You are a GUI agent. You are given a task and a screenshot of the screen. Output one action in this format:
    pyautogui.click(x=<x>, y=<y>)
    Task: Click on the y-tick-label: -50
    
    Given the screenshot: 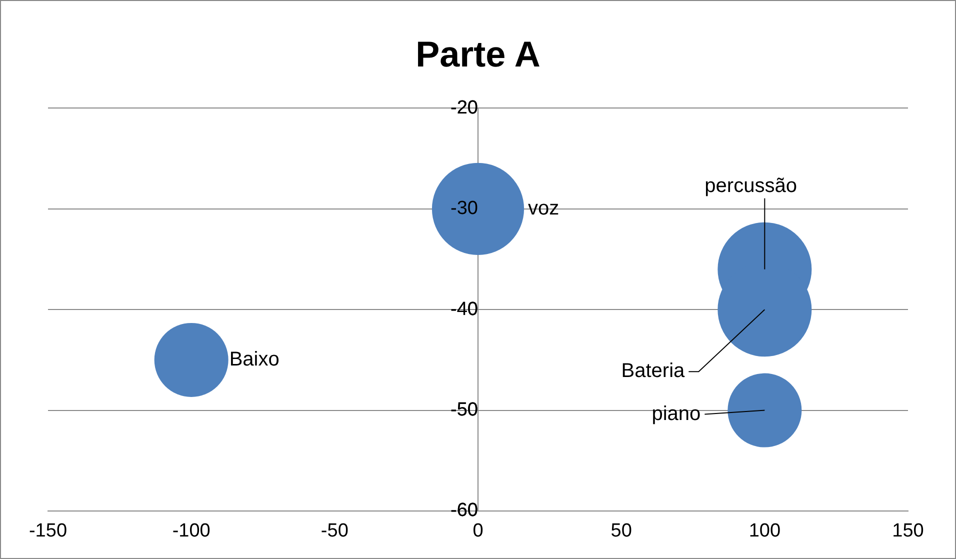 What is the action you would take?
    pyautogui.click(x=464, y=410)
    